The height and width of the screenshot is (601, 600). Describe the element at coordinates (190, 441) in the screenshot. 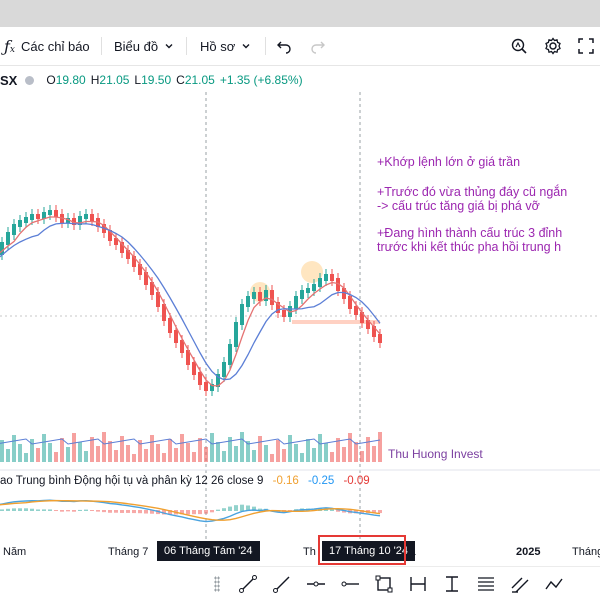

I see `volume-ma-line` at that location.